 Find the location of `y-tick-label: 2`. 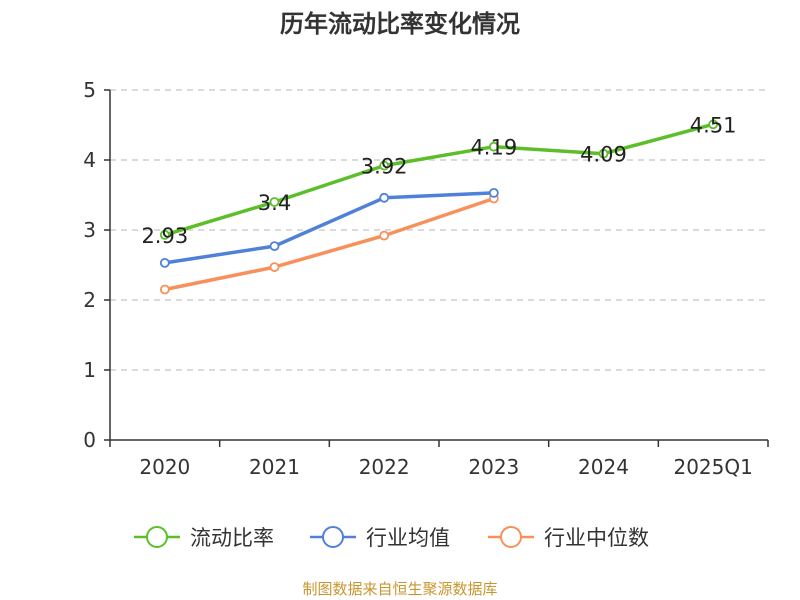

y-tick-label: 2 is located at coordinates (89, 300).